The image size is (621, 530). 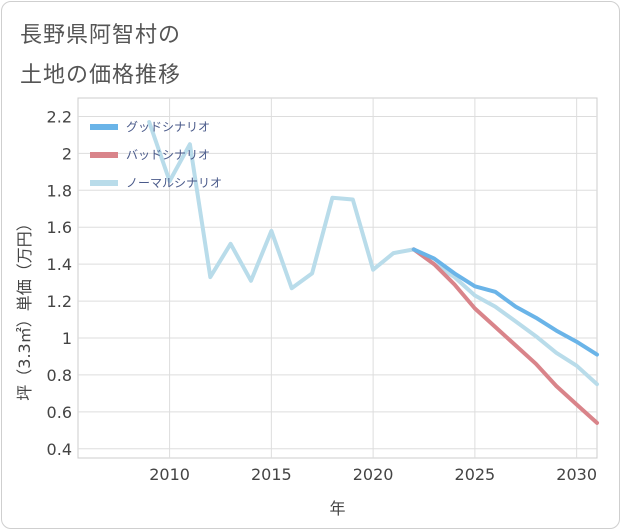 What do you see at coordinates (59, 301) in the screenshot?
I see `y-tick-label: 1.2` at bounding box center [59, 301].